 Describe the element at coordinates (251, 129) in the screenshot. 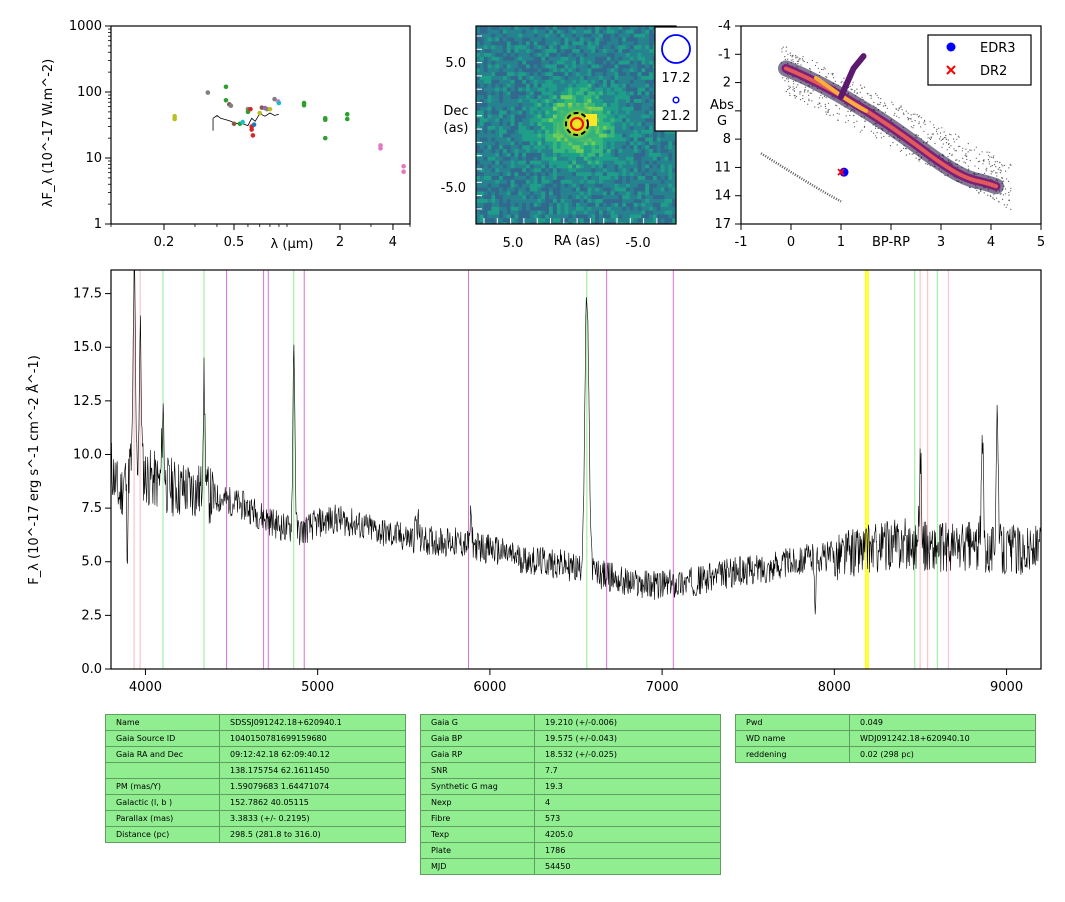

I see `sed-point` at that location.